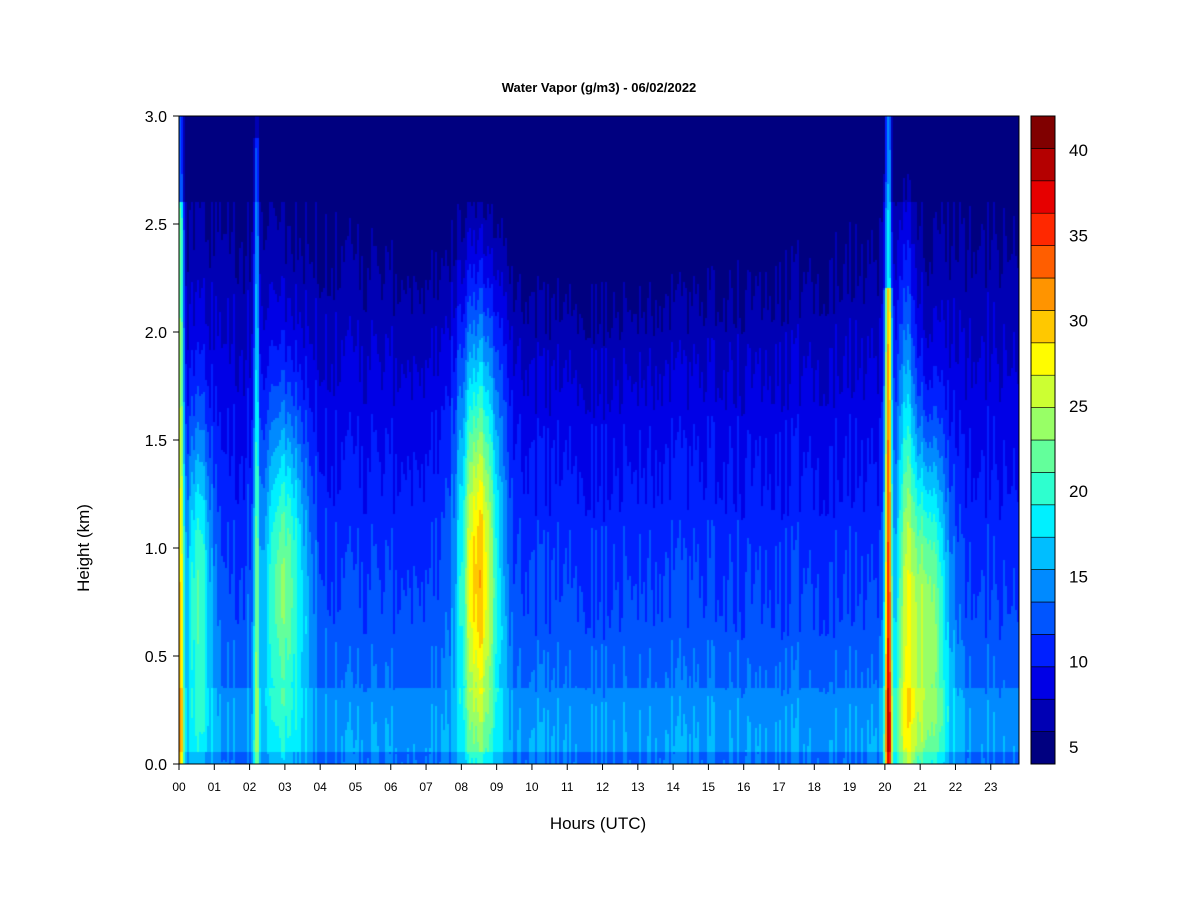 The height and width of the screenshot is (900, 1200). What do you see at coordinates (1078, 576) in the screenshot?
I see `colorbar-tick-label: 15` at bounding box center [1078, 576].